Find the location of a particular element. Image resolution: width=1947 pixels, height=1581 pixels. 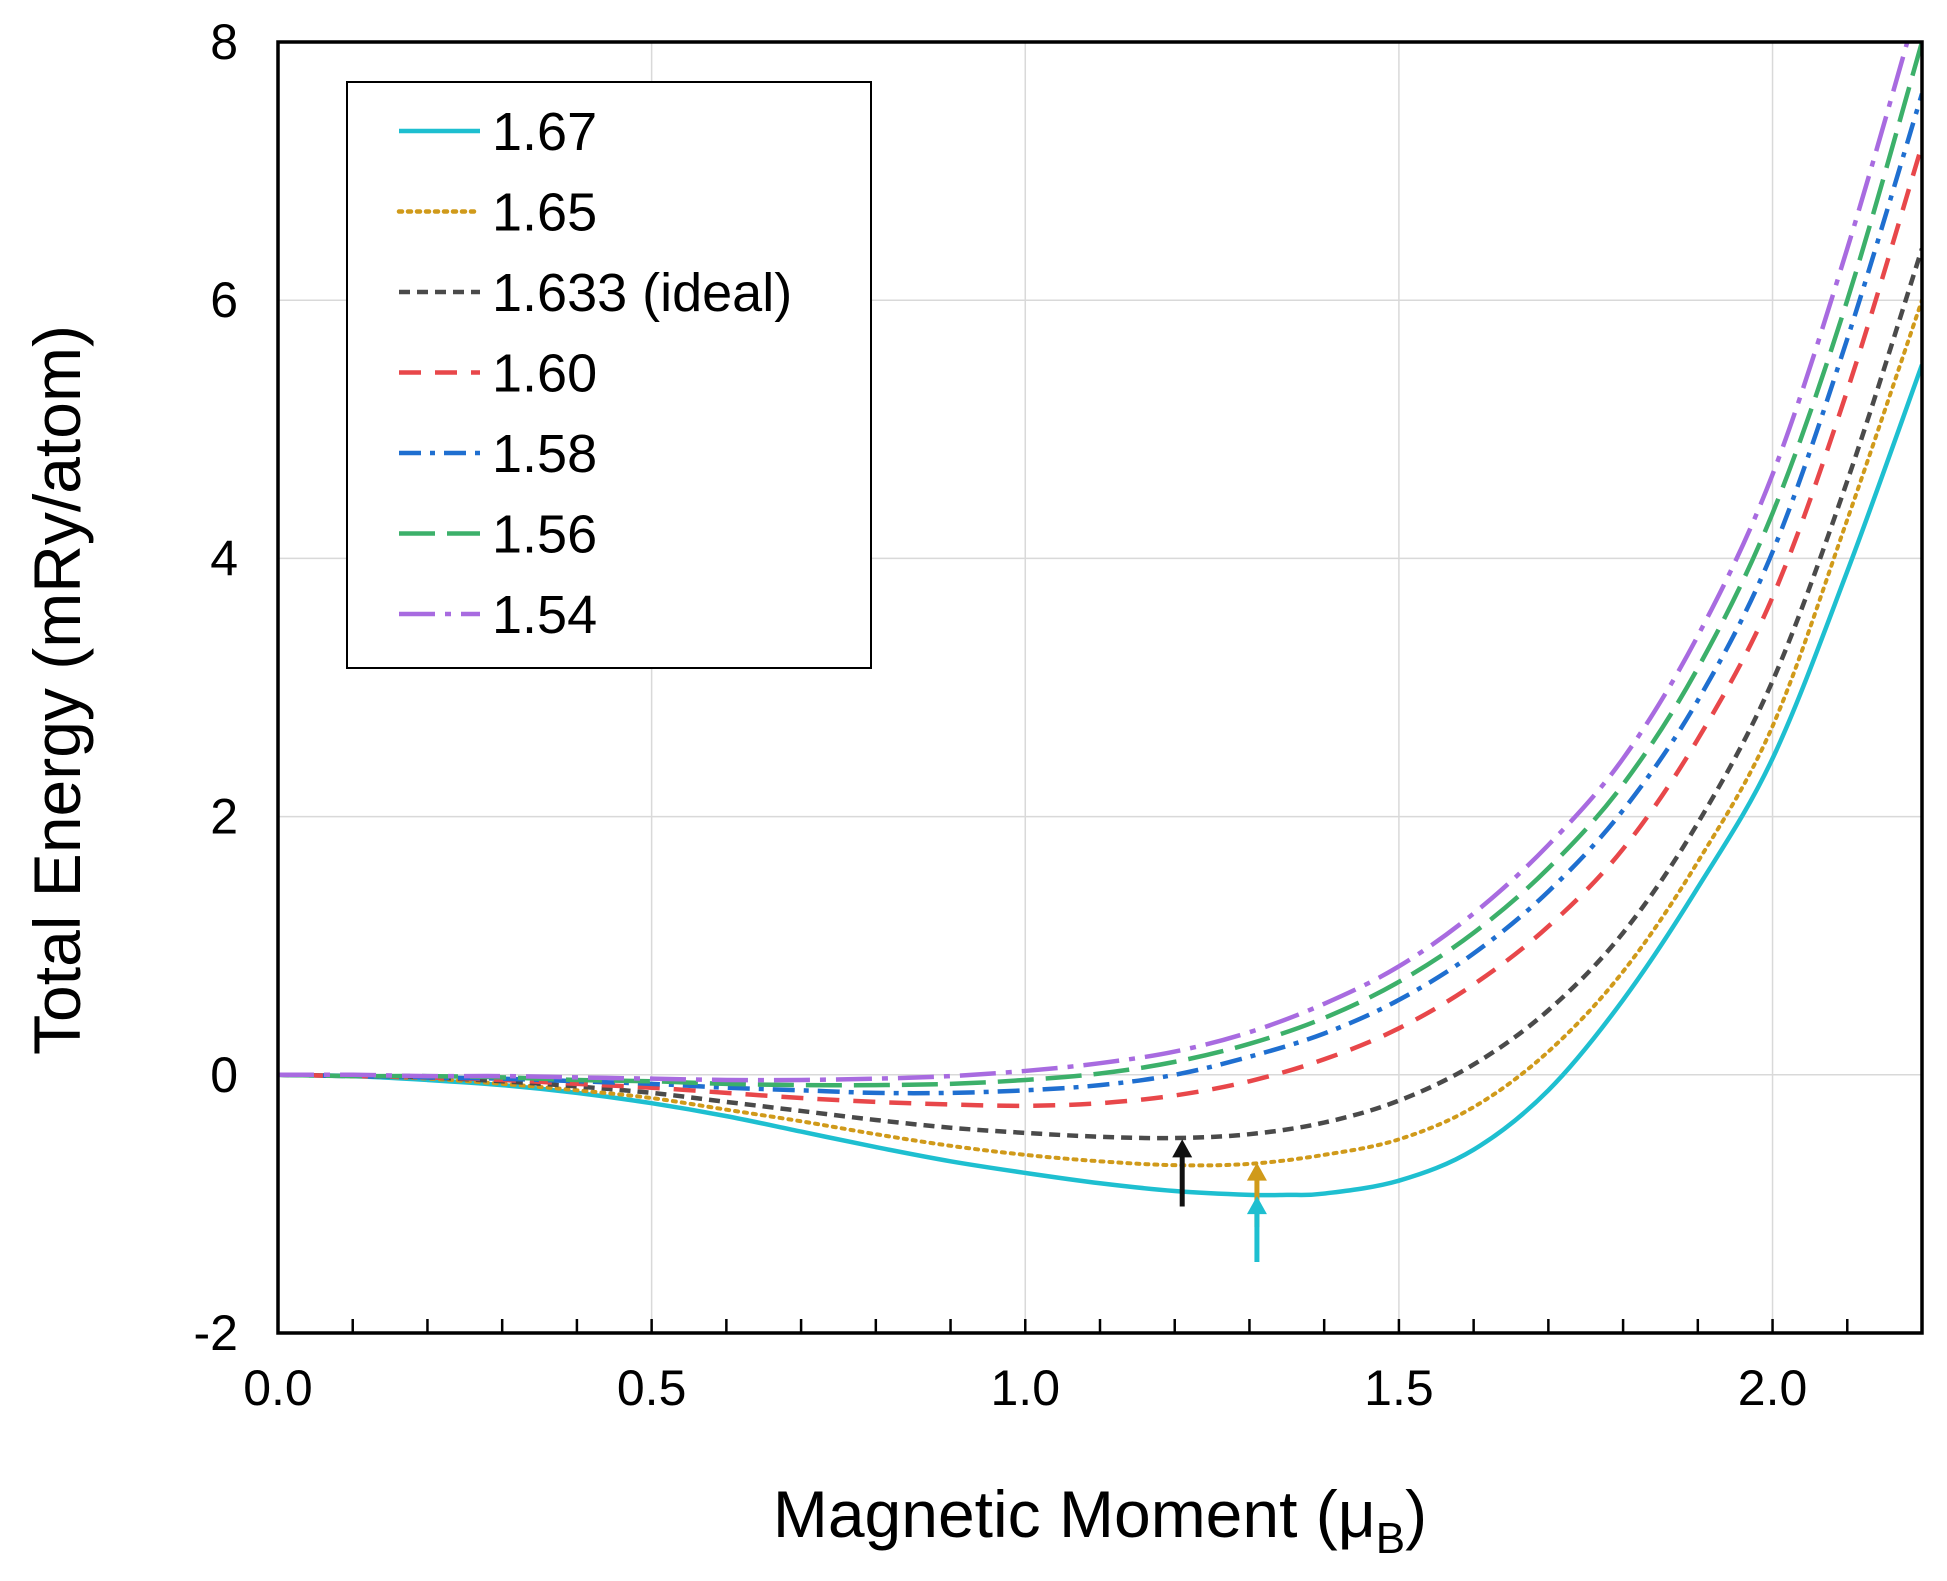

legend-label: 1.67 is located at coordinates (544, 132).